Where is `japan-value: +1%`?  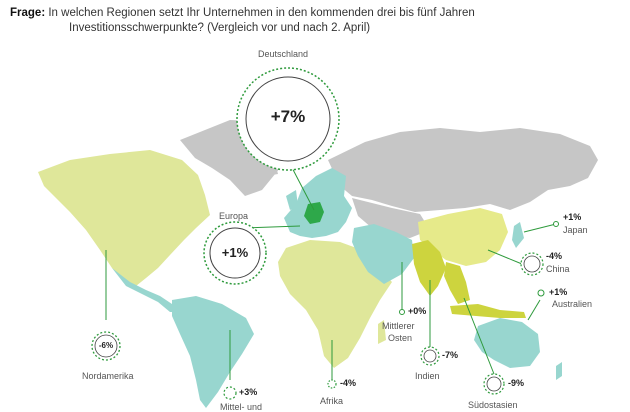 japan-value: +1% is located at coordinates (572, 217).